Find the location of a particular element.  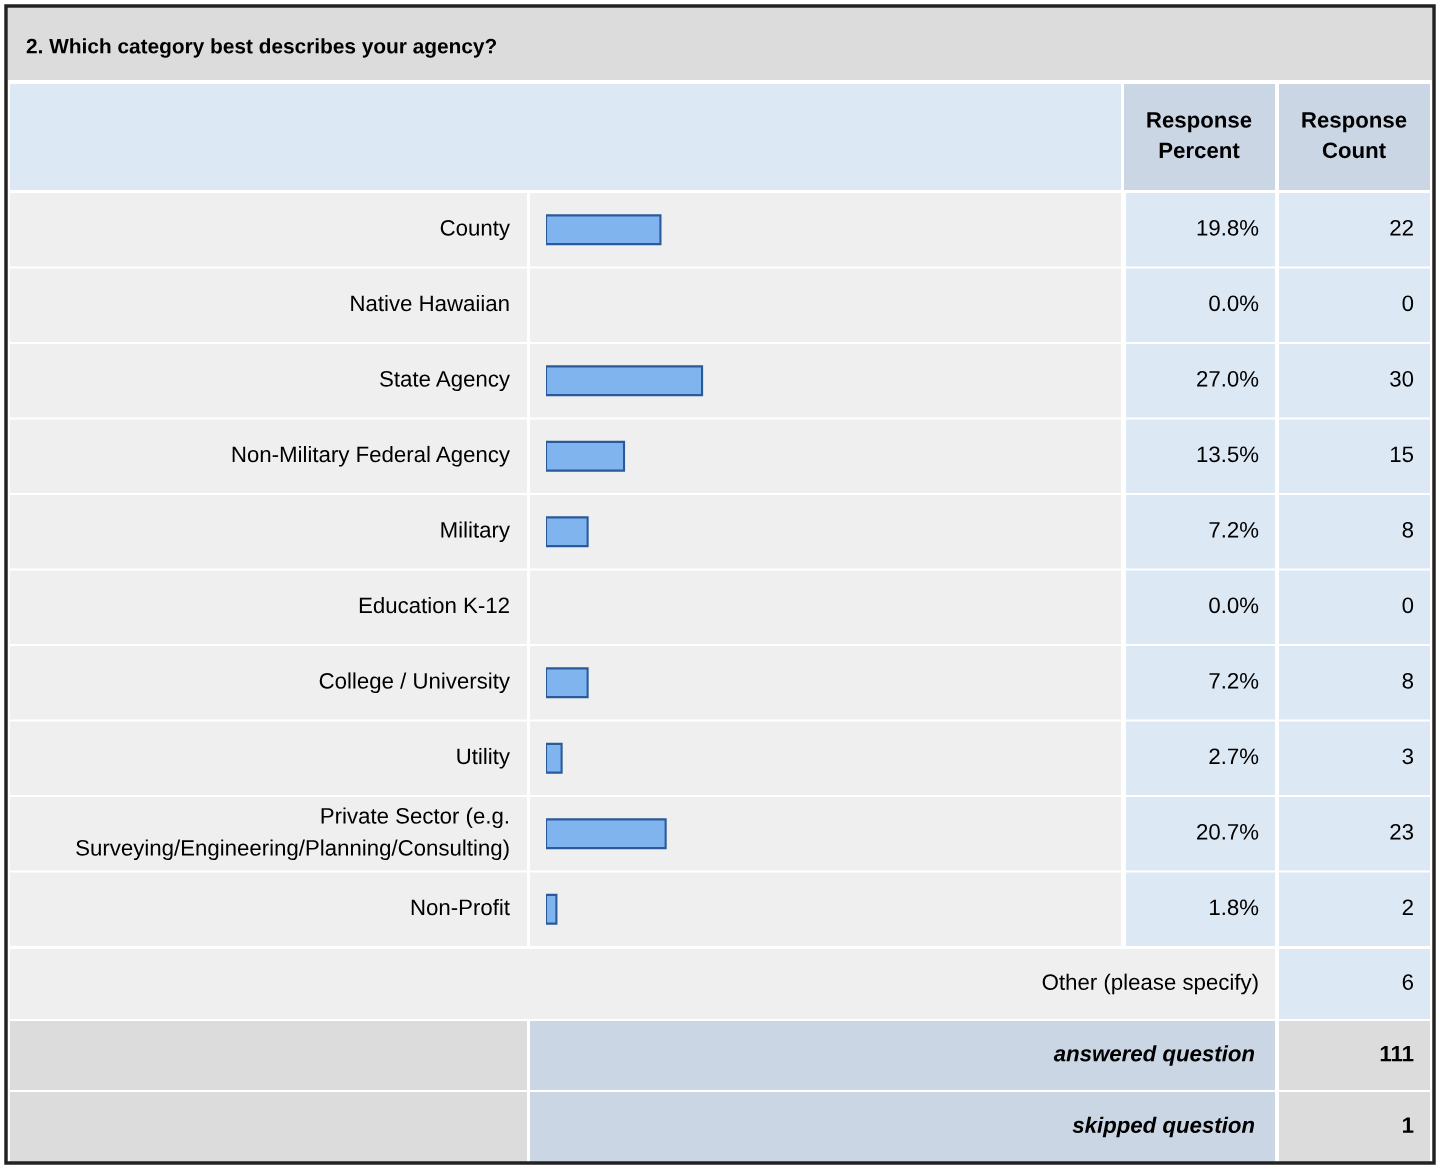

data-label: 1.8% is located at coordinates (1234, 907).